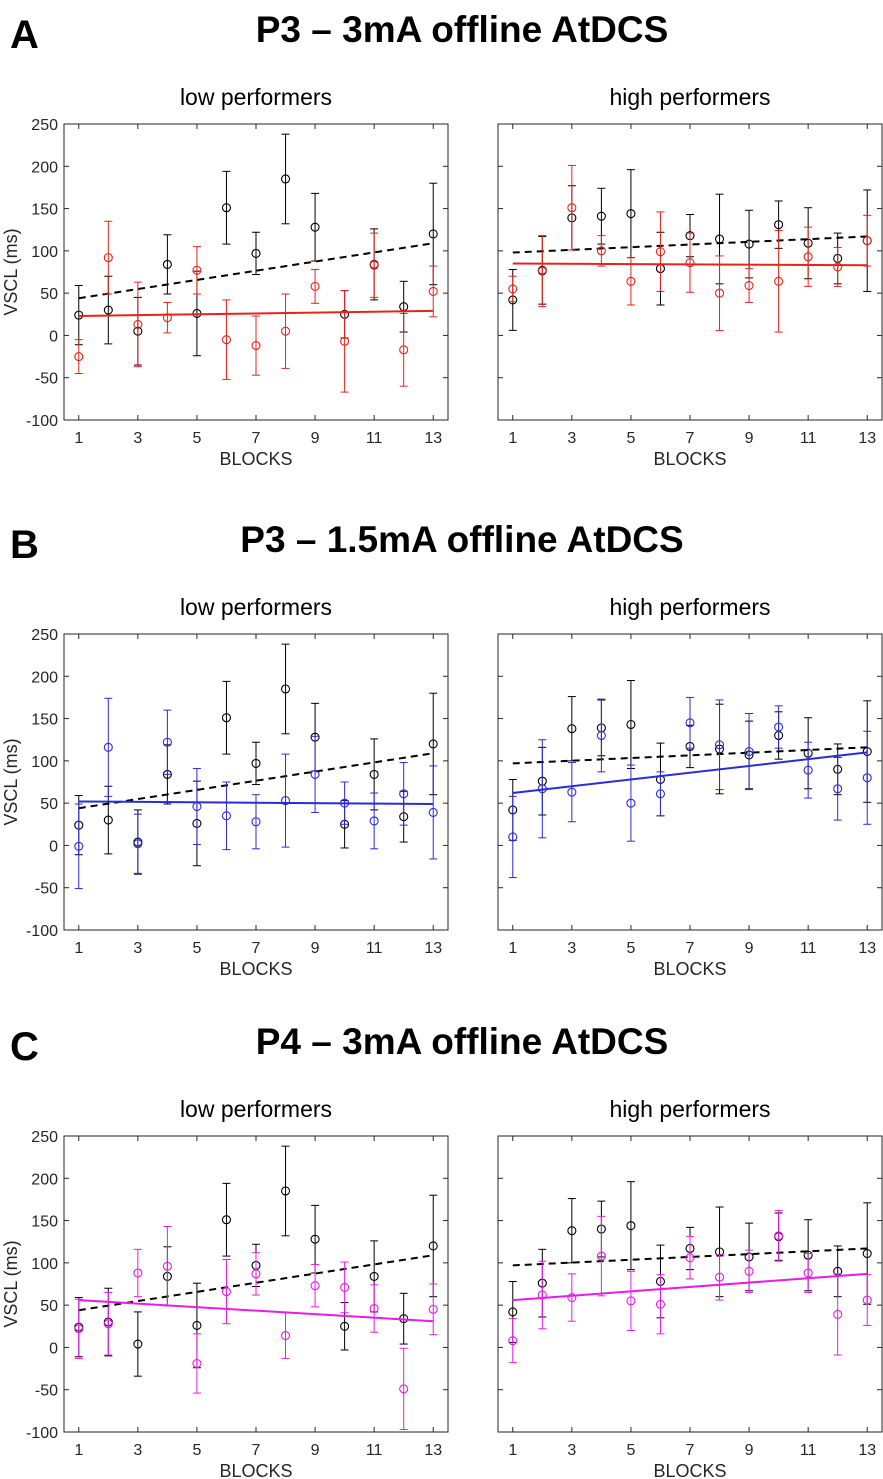 The width and height of the screenshot is (883, 1479). Describe the element at coordinates (630, 948) in the screenshot. I see `x-tick-label: 5` at that location.